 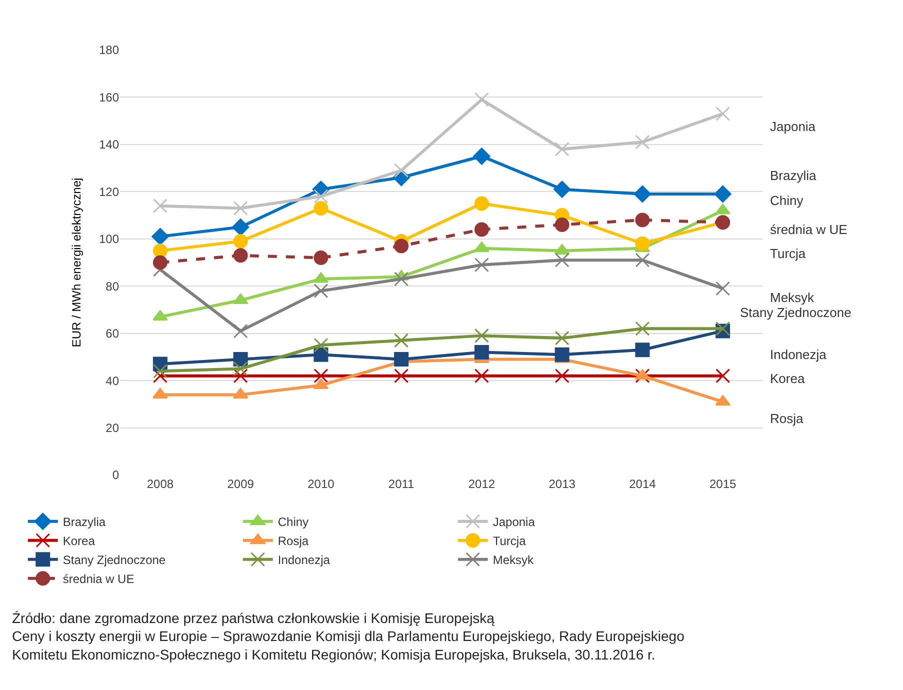 I want to click on text: Chiny, so click(x=787, y=200).